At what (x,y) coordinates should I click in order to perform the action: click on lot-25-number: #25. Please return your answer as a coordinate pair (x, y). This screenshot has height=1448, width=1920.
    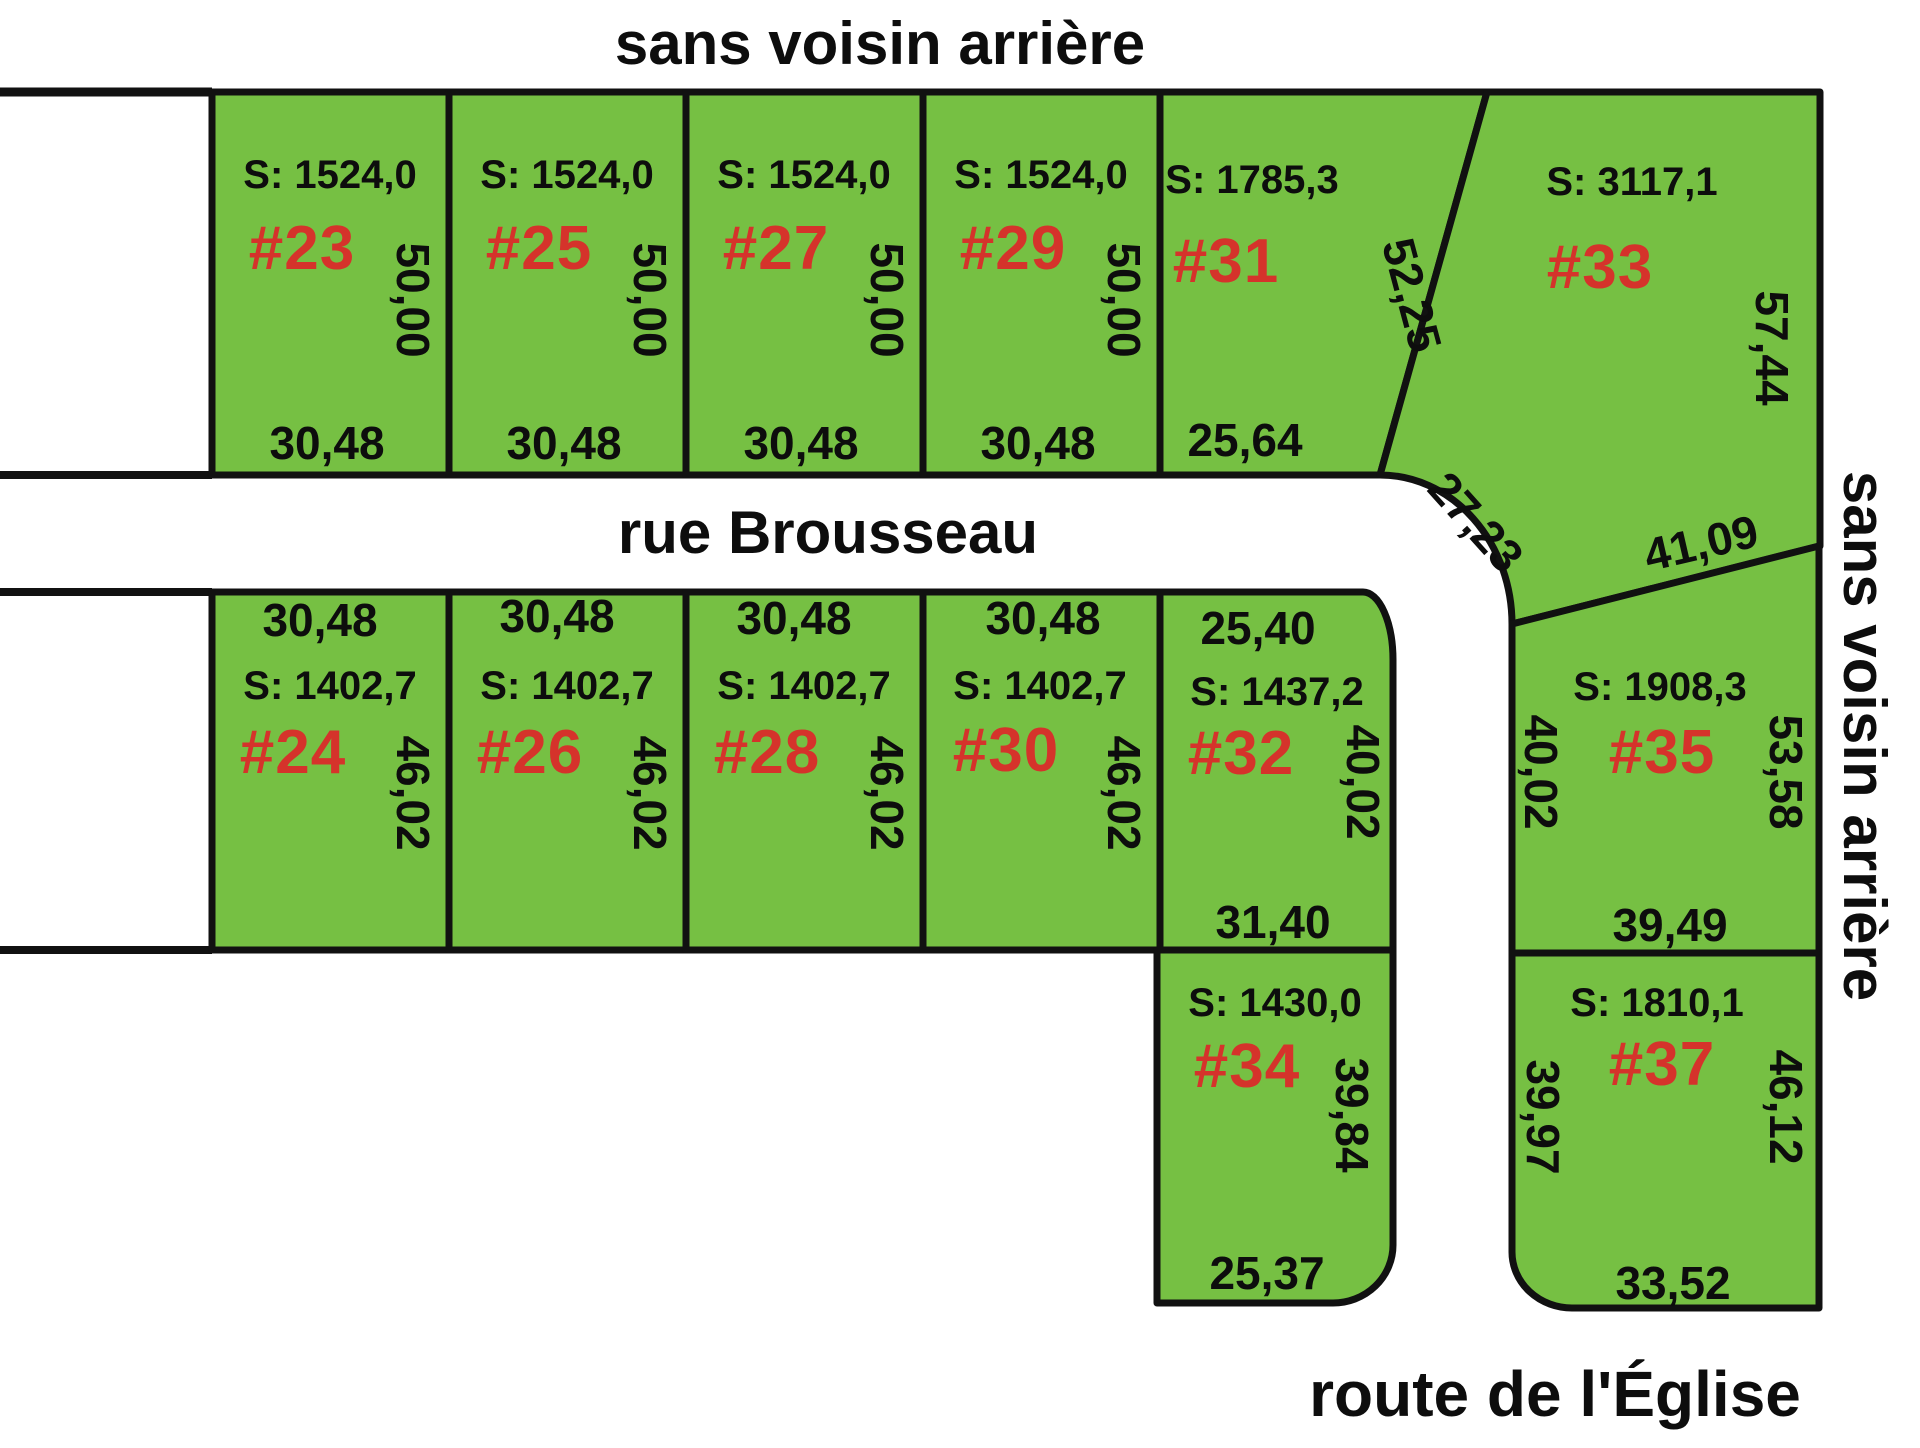
    Looking at the image, I should click on (539, 248).